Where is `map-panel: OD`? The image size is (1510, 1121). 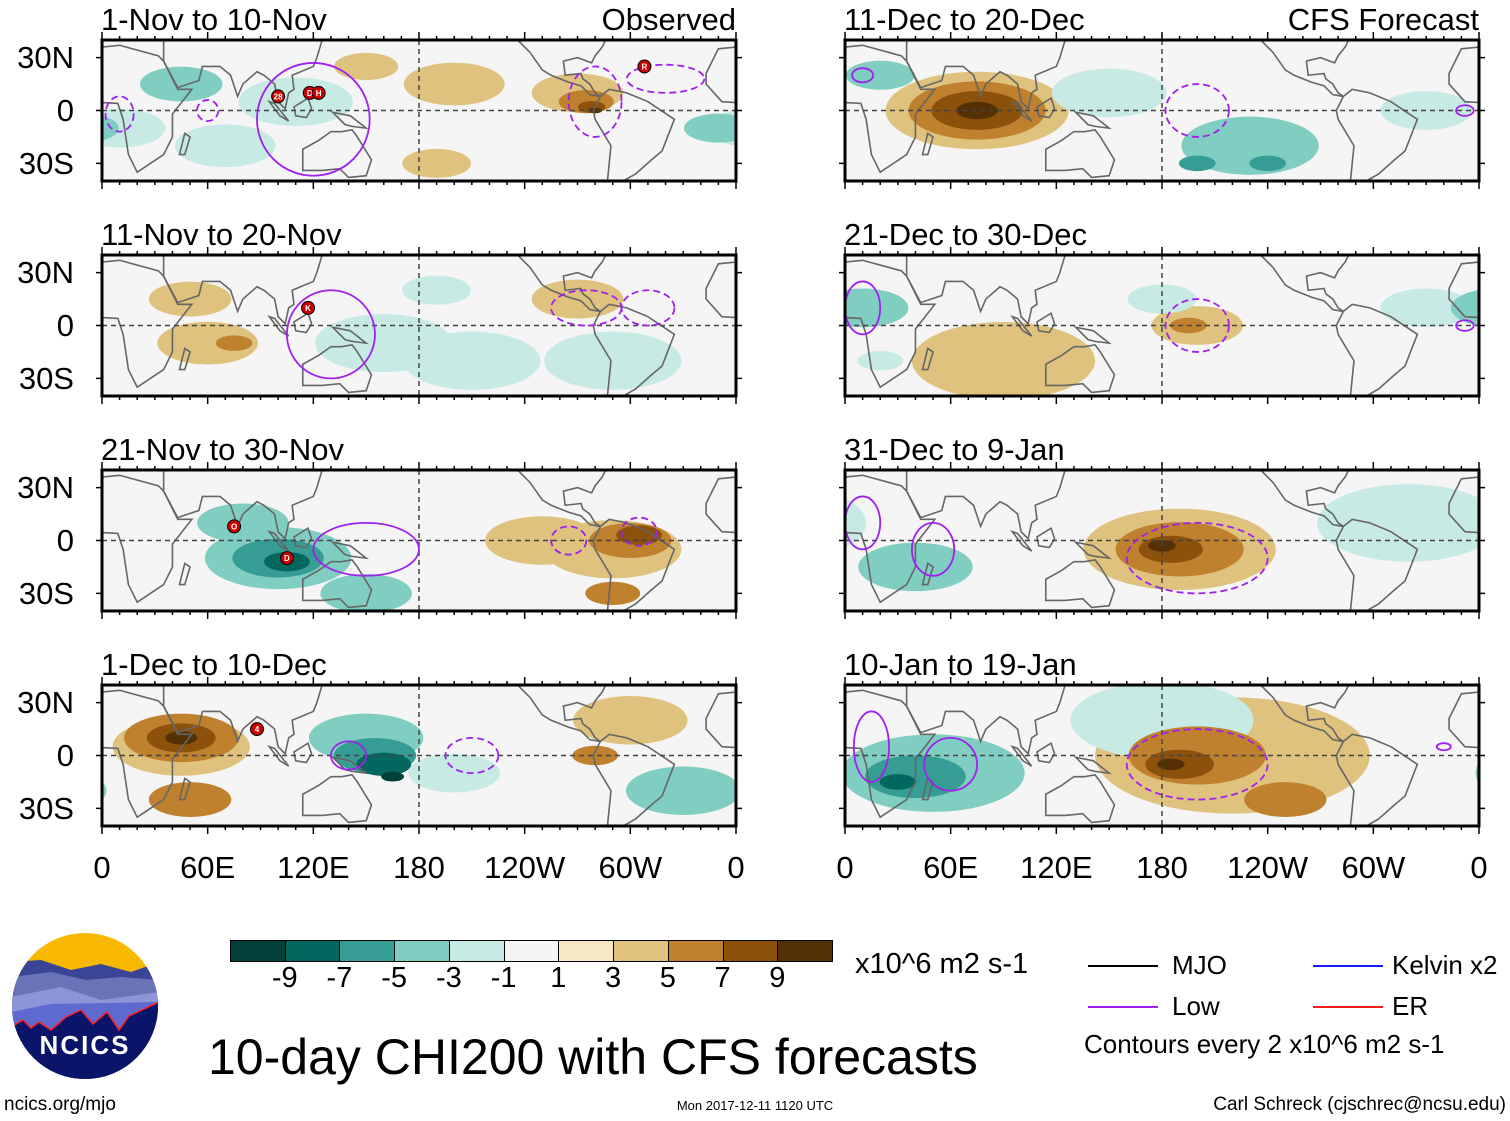 map-panel: OD is located at coordinates (419, 540).